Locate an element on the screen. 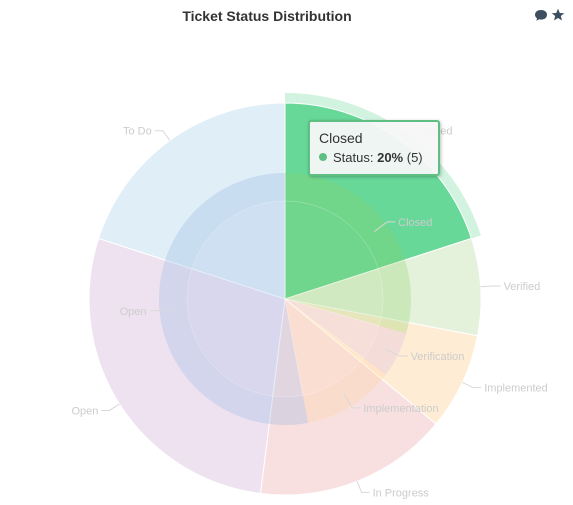  inner-open-label: Open is located at coordinates (133, 312).